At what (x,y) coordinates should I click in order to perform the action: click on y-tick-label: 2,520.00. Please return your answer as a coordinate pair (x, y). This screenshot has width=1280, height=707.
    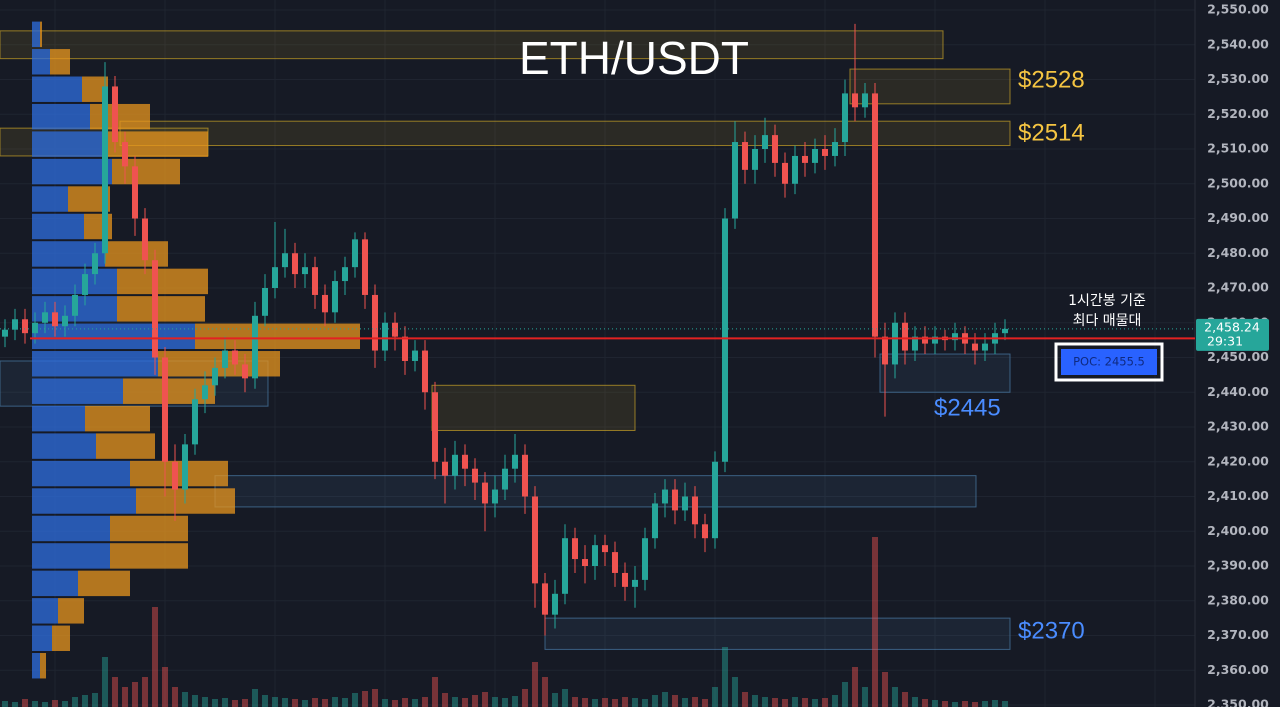
    Looking at the image, I should click on (1238, 113).